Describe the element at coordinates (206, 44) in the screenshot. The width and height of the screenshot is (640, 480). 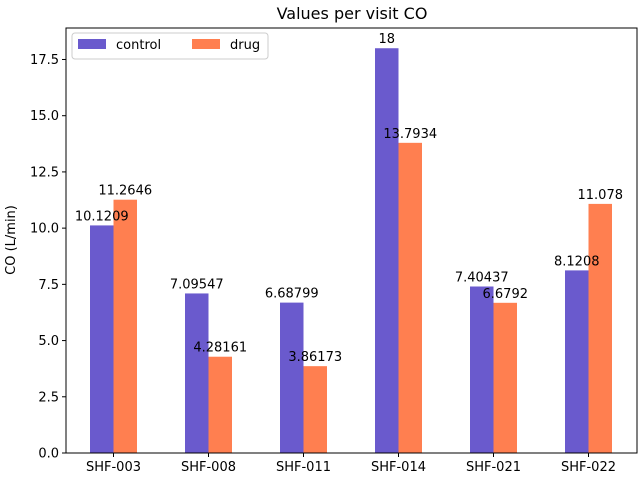
I see `legend-swatch-drug` at that location.